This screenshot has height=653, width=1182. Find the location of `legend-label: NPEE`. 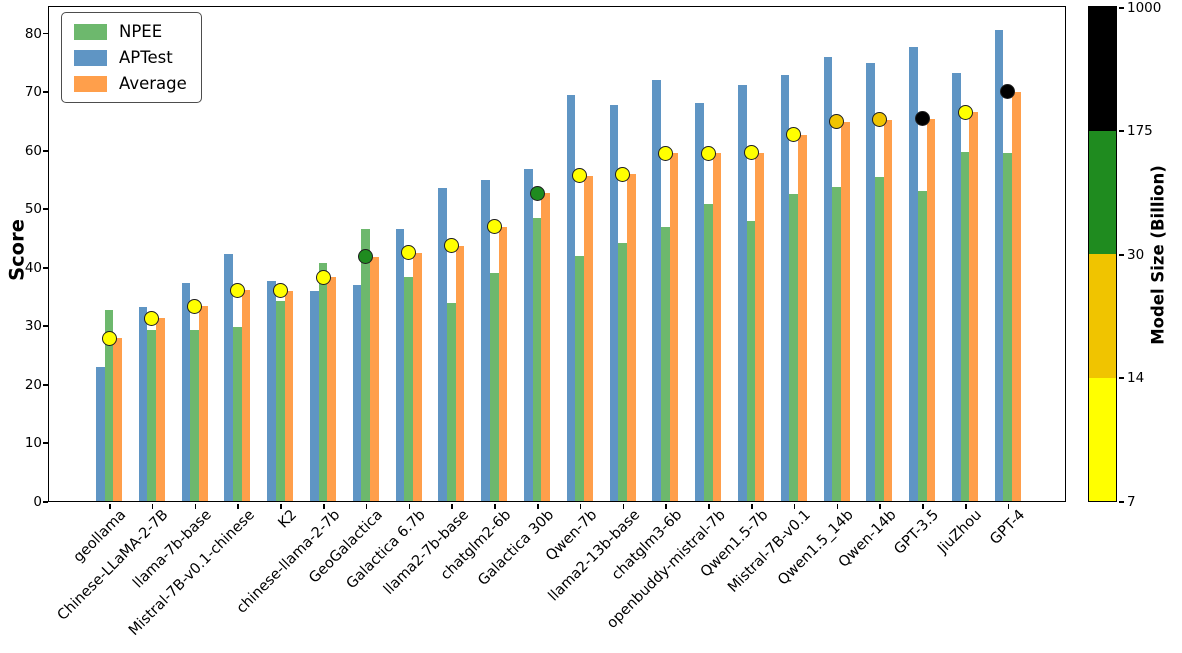

legend-label: NPEE is located at coordinates (141, 31).